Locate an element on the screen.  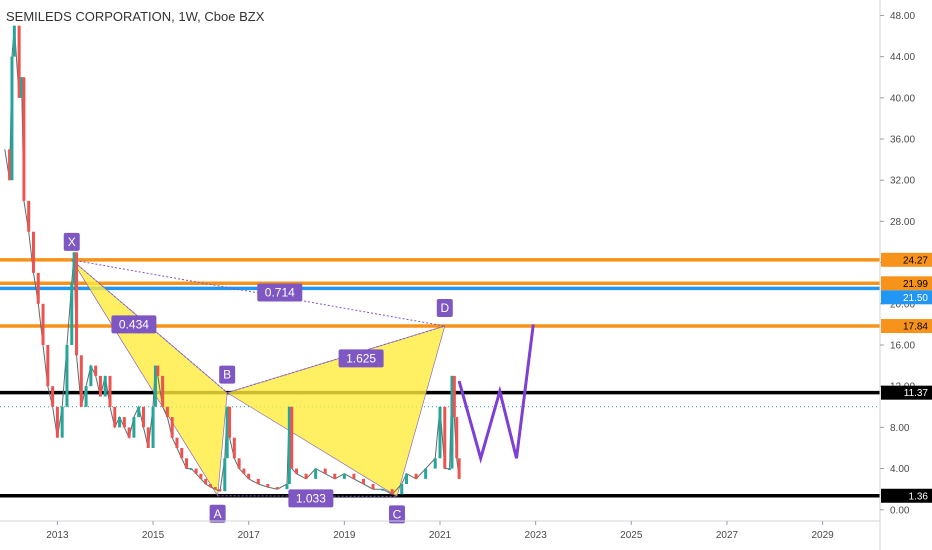
ratio-labels: 0.434 0.714 1.625 1.033 is located at coordinates (247, 395).